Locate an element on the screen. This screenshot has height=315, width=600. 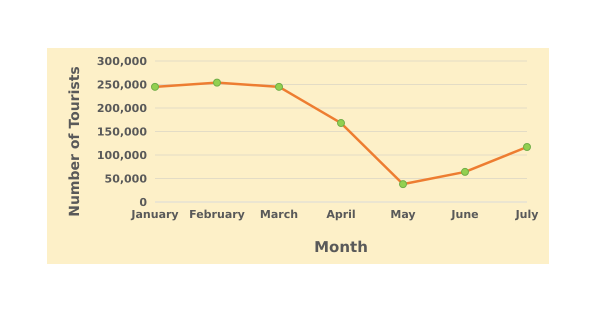
y-tick-label: 0 is located at coordinates (143, 202).